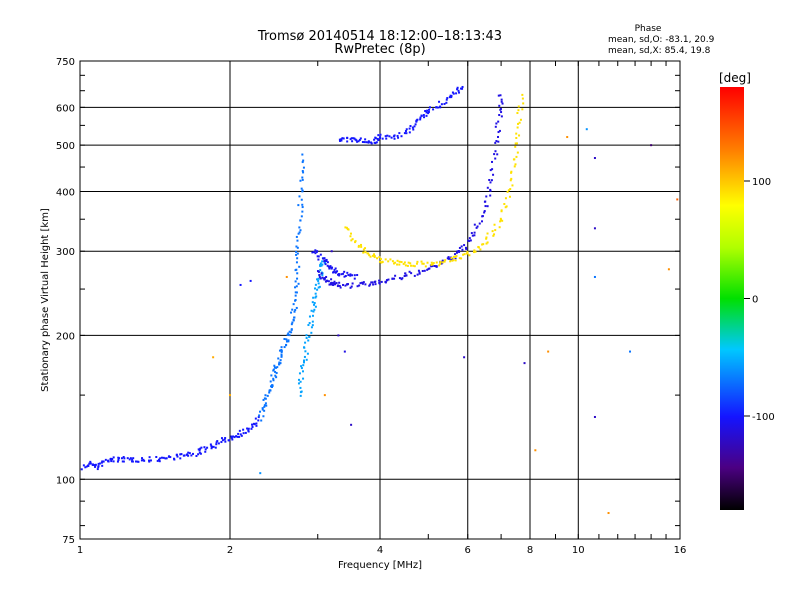 This screenshot has width=800, height=600. Describe the element at coordinates (379, 49) in the screenshot. I see `chart-subtitle: RwPretec (8p)` at that location.